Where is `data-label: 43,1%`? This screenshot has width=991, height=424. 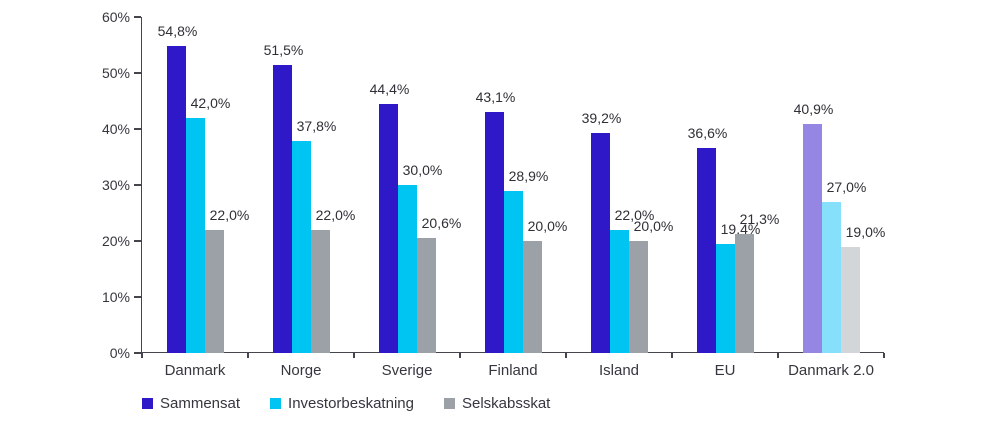 data-label: 43,1% is located at coordinates (495, 96).